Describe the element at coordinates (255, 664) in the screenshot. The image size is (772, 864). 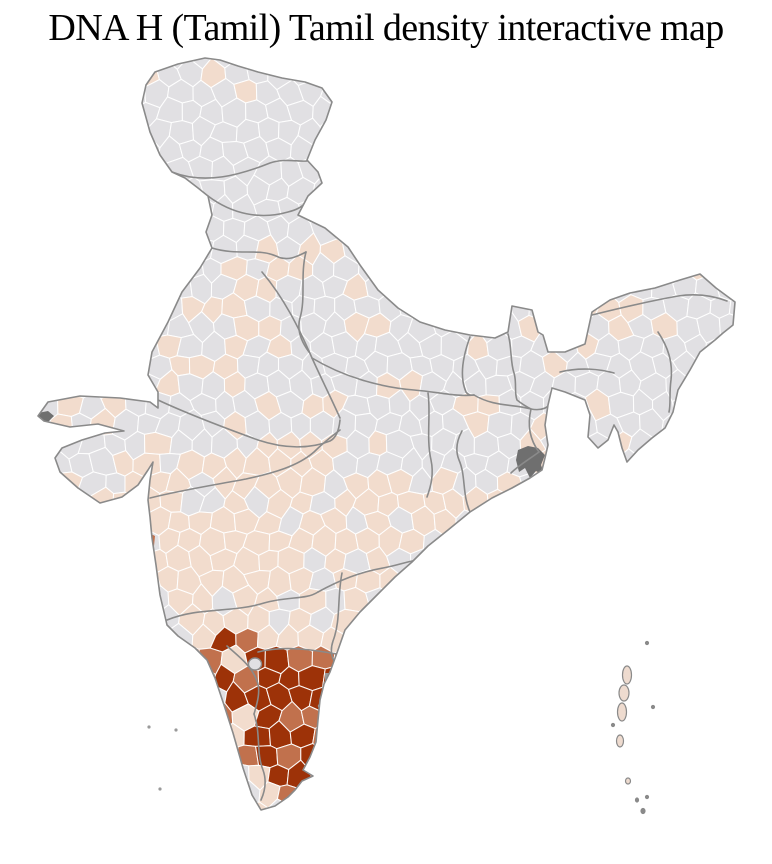
I see `bangalore-district` at that location.